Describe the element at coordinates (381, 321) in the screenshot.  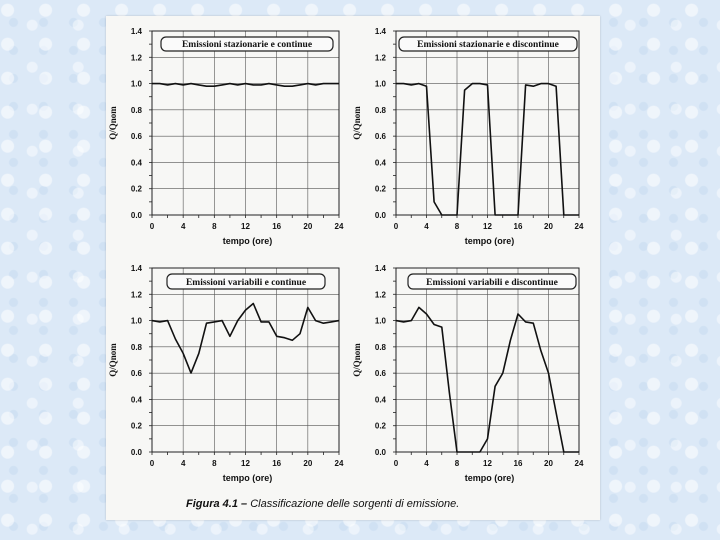
I see `chart4-ytick-label: 1.0` at that location.